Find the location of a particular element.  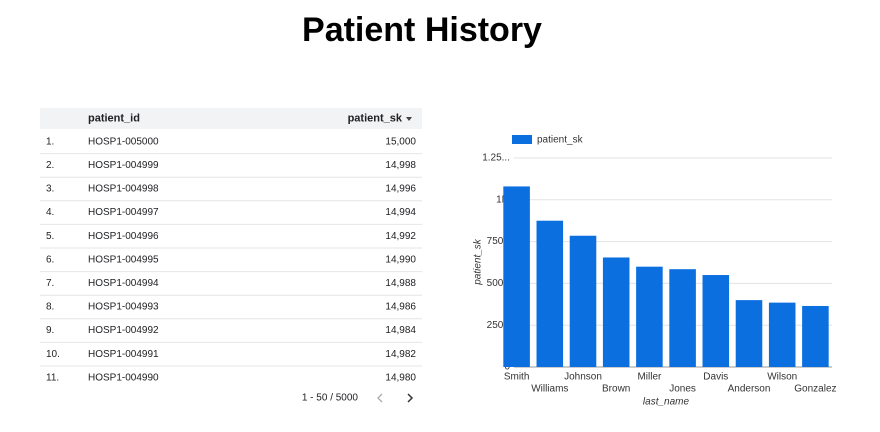

cell: 14,982 is located at coordinates (400, 354).